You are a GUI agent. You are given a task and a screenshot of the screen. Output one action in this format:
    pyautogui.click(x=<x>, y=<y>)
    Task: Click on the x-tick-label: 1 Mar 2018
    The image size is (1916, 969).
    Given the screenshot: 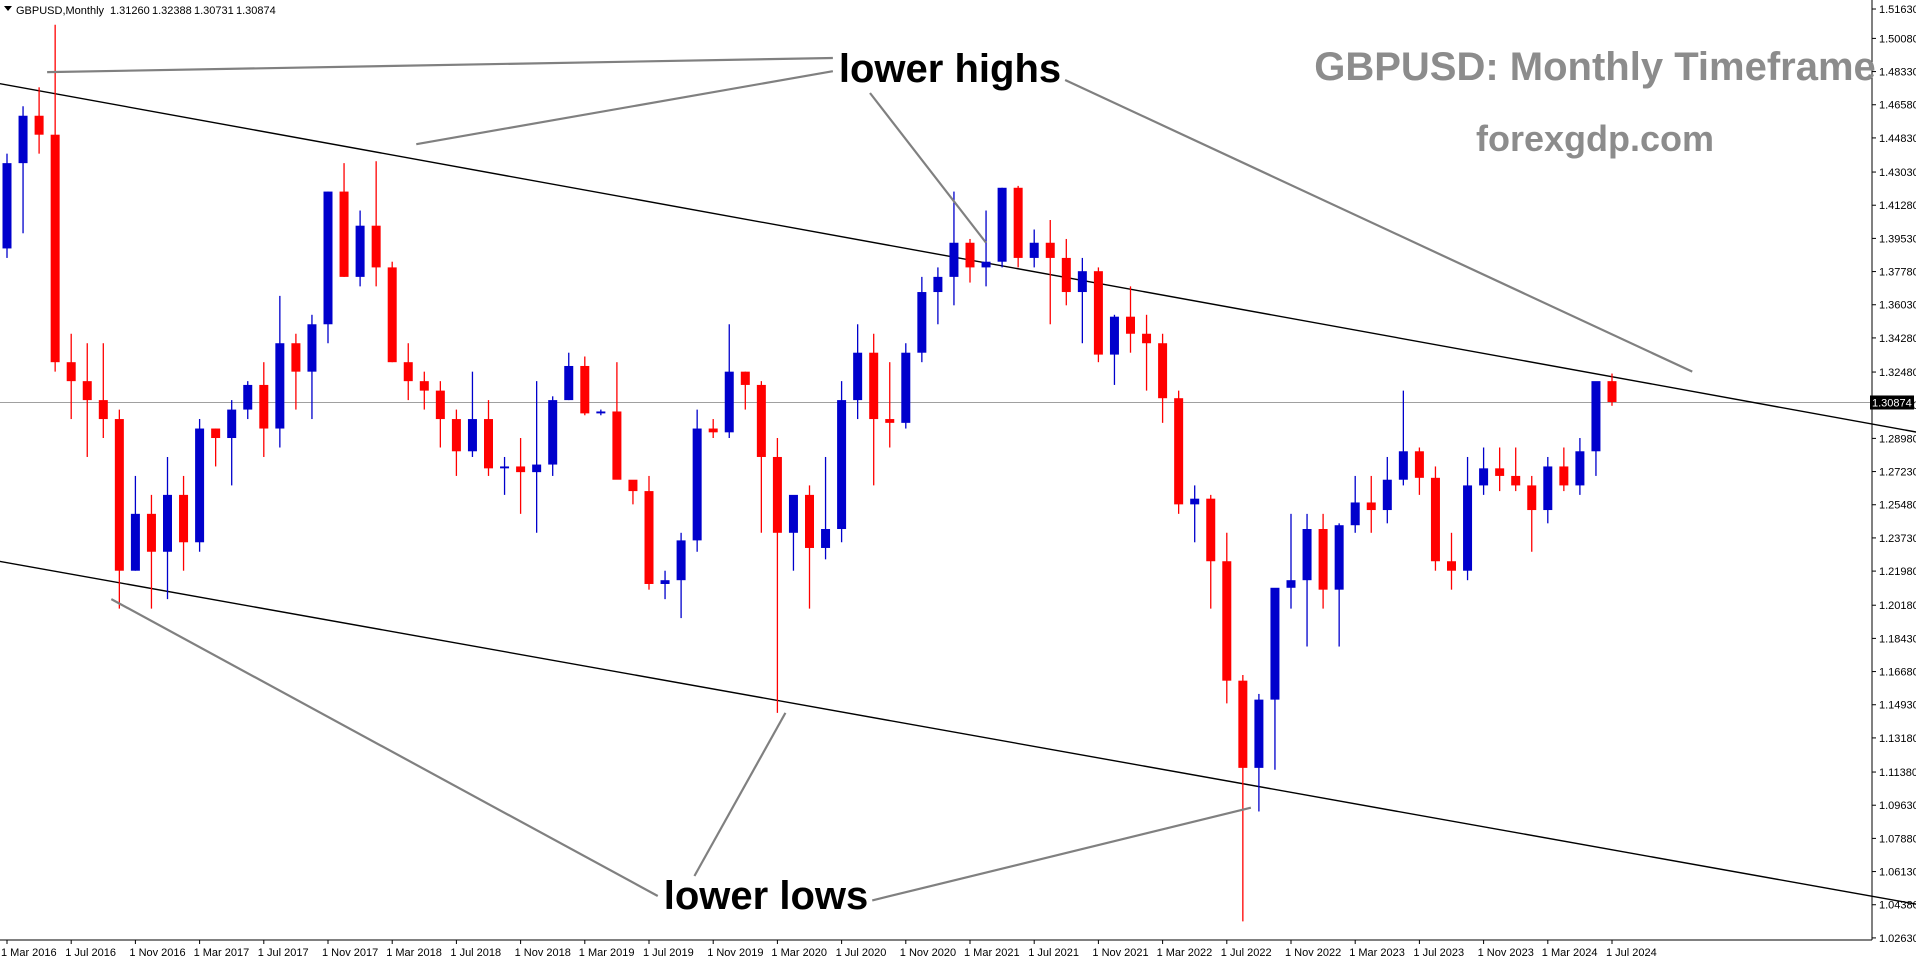 What is the action you would take?
    pyautogui.click(x=414, y=953)
    